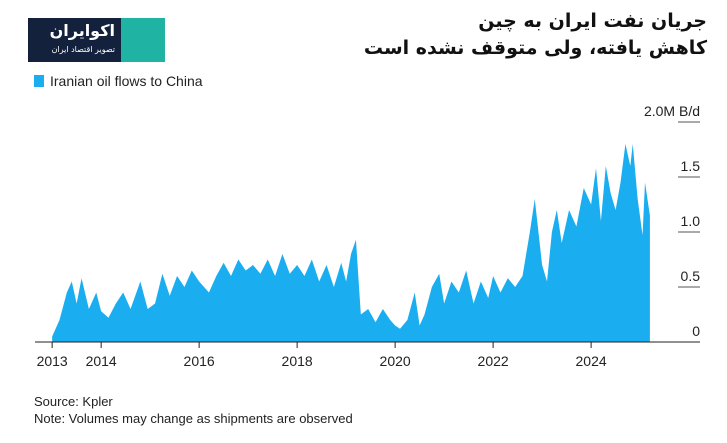  Describe the element at coordinates (672, 111) in the screenshot. I see `y-tick-label: 2.0M B/d` at that location.